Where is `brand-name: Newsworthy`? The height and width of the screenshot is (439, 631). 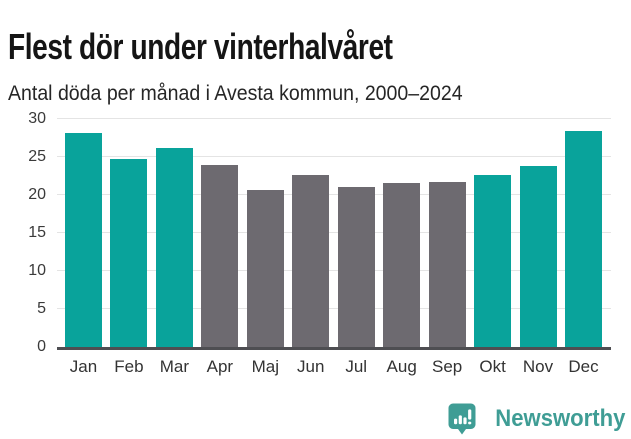 brand-name: Newsworthy is located at coordinates (559, 418).